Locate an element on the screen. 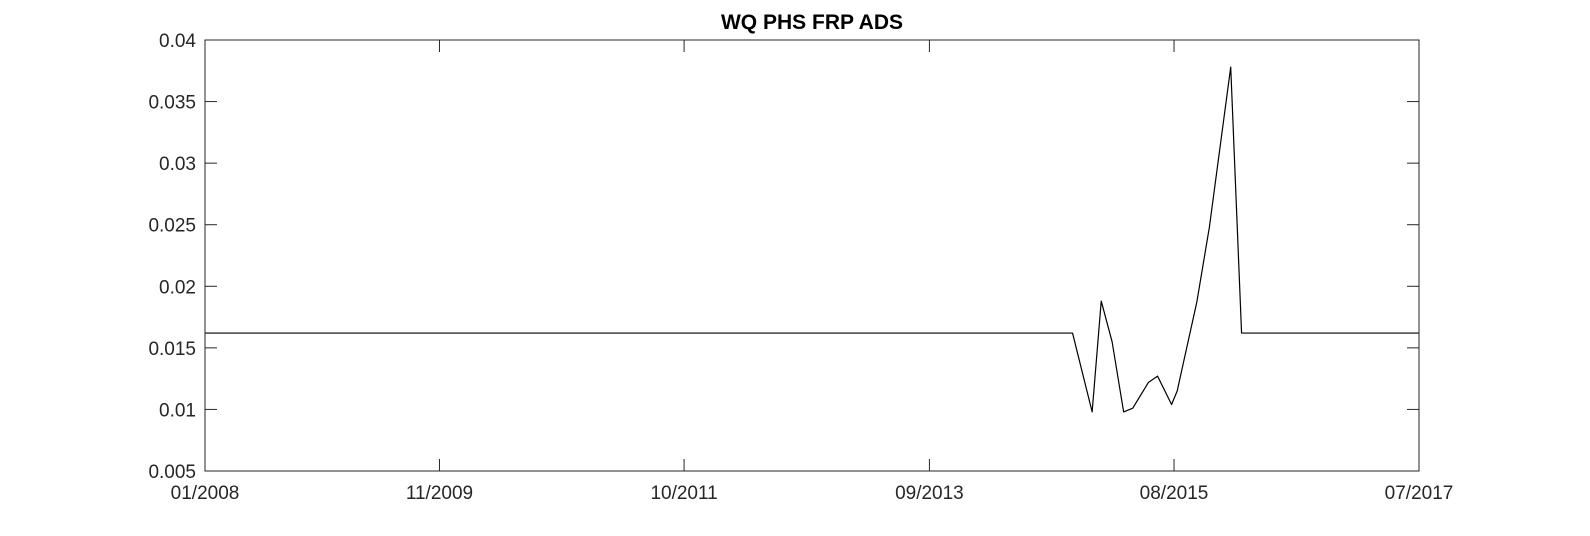 The height and width of the screenshot is (536, 1590). y-tick-label: 0.035 is located at coordinates (172, 103).